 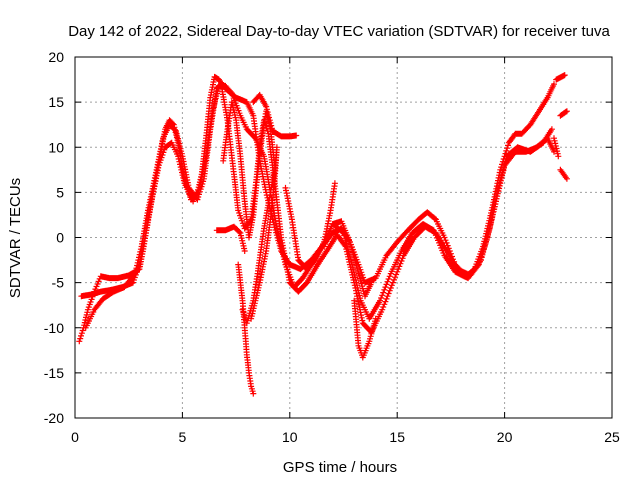 I want to click on x-tick-label: 15, so click(x=397, y=437).